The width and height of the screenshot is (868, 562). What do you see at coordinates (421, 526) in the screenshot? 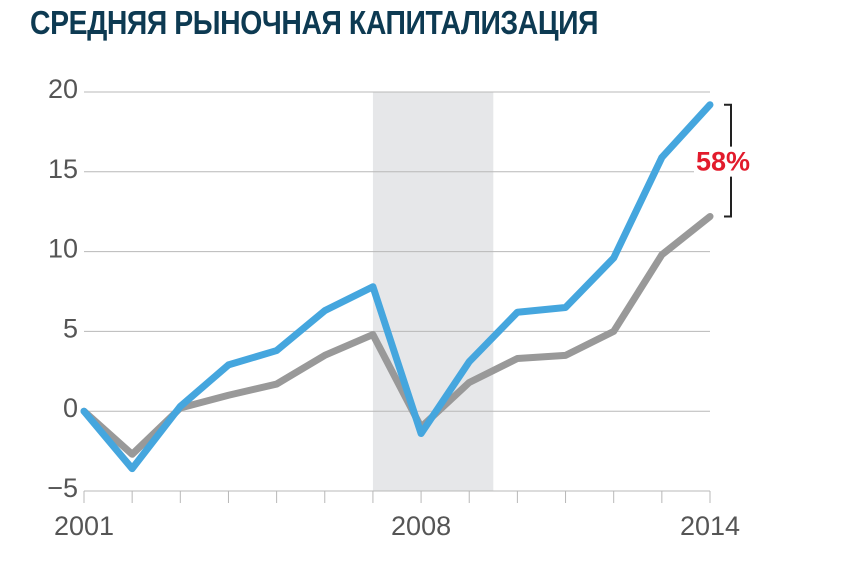
I see `x-tick-label: 2008` at bounding box center [421, 526].